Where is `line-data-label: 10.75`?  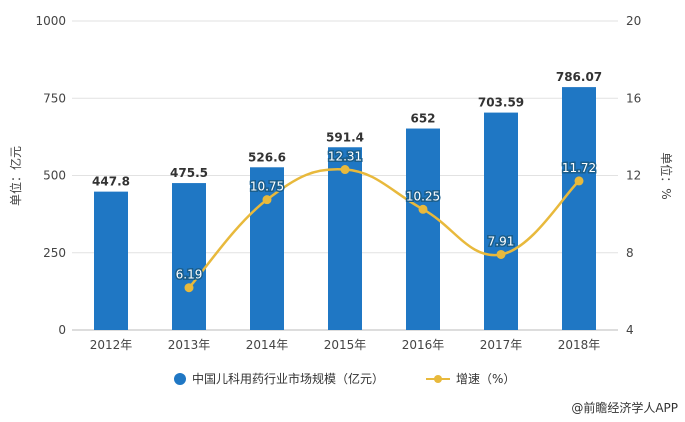
line-data-label: 10.75 is located at coordinates (267, 187).